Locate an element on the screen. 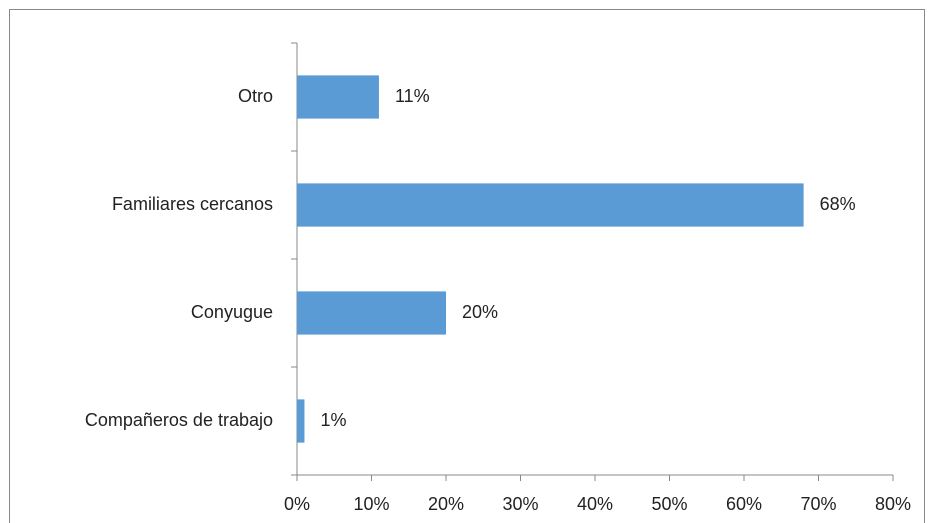  y-tick-label: Conyugue is located at coordinates (232, 312).